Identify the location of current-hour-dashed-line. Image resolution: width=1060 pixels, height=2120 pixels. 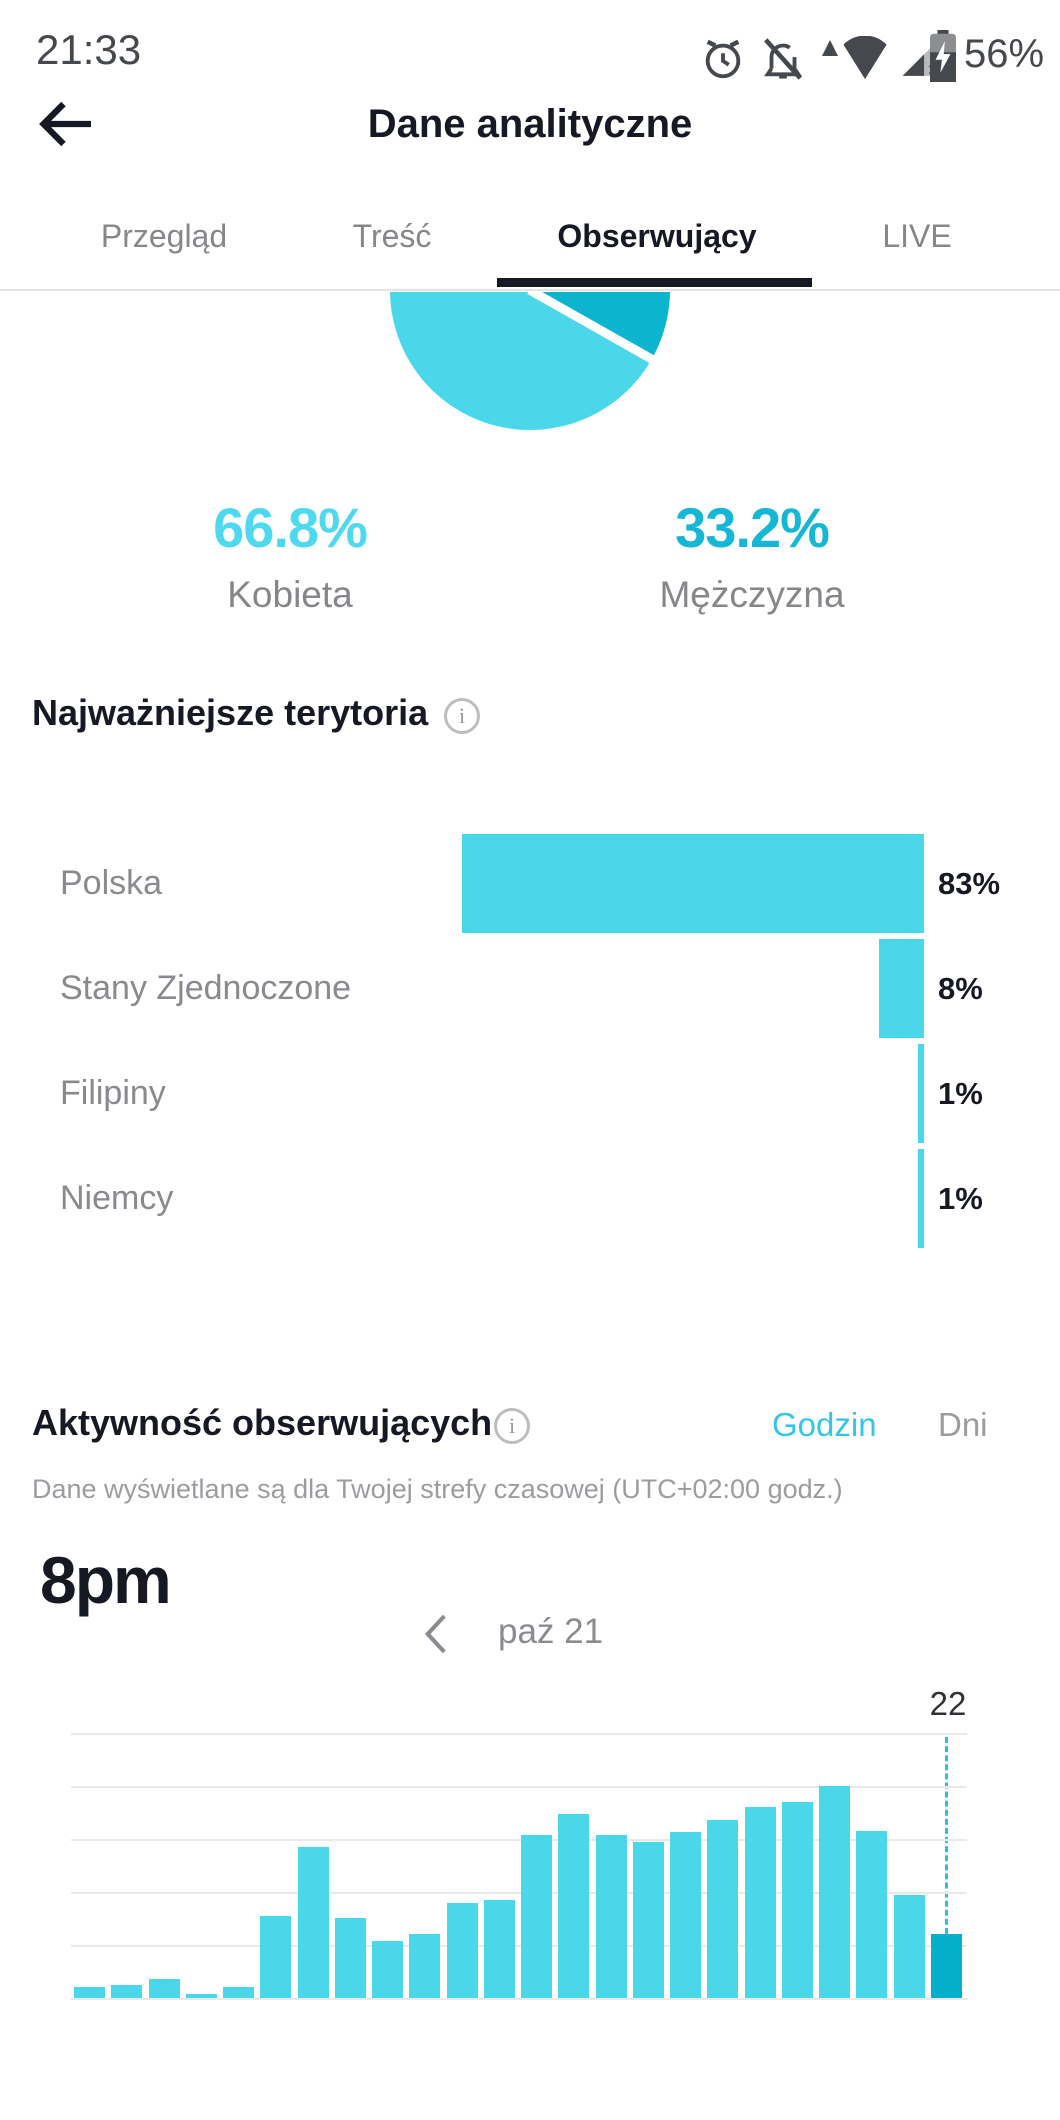
(946, 1835).